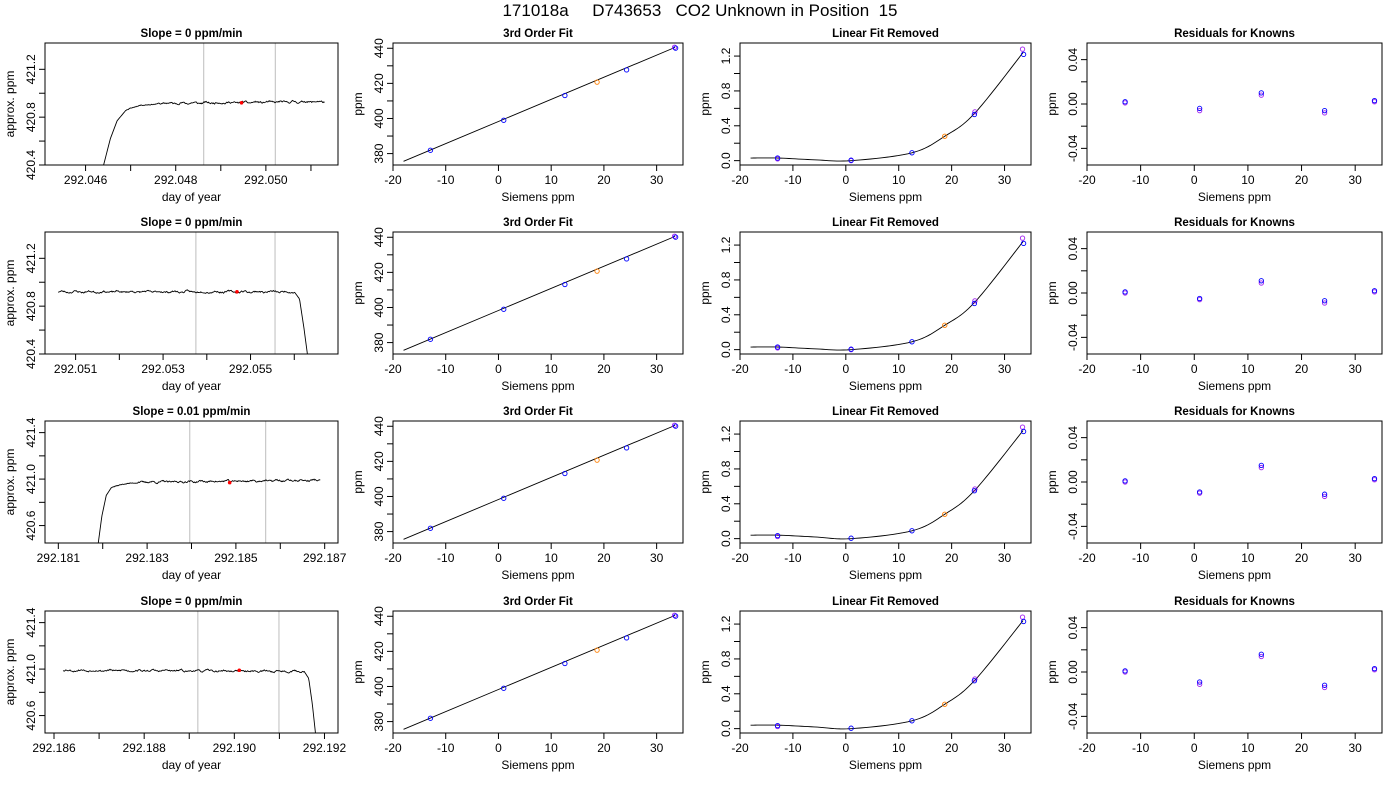  Describe the element at coordinates (726, 90) in the screenshot. I see `y-tick-label: 0.8` at that location.